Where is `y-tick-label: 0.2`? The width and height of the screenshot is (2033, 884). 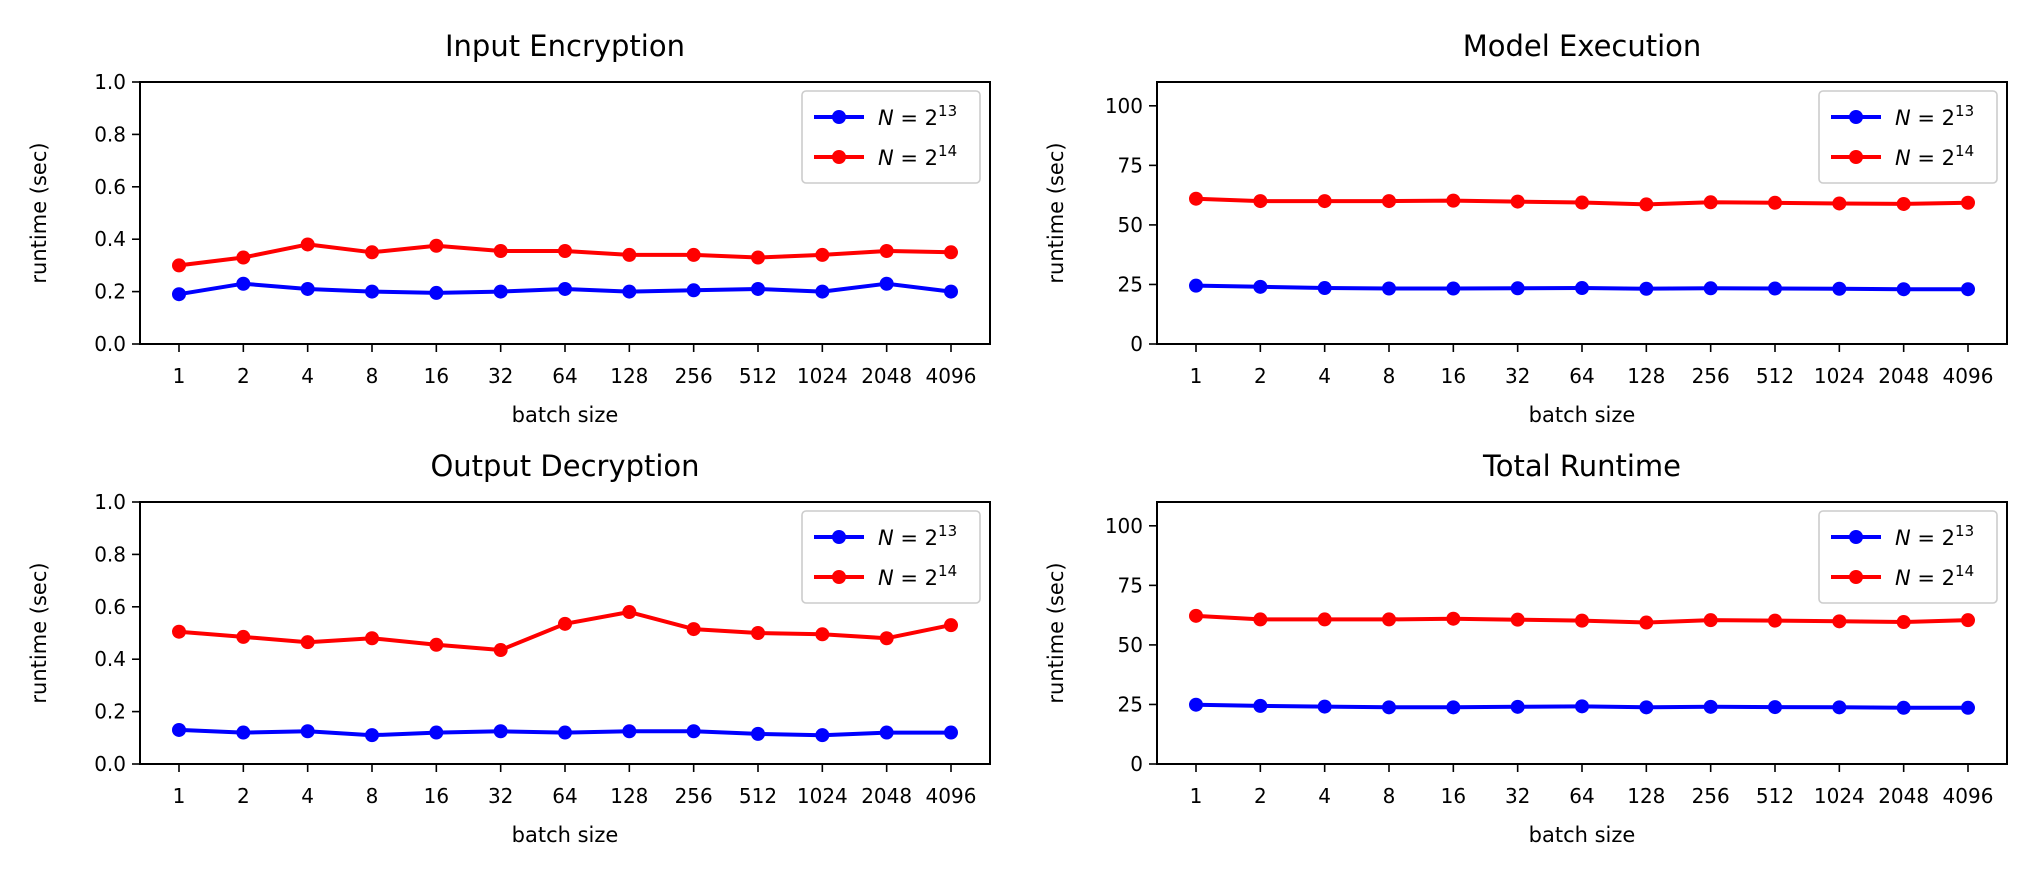 y-tick-label: 0.2 is located at coordinates (110, 292).